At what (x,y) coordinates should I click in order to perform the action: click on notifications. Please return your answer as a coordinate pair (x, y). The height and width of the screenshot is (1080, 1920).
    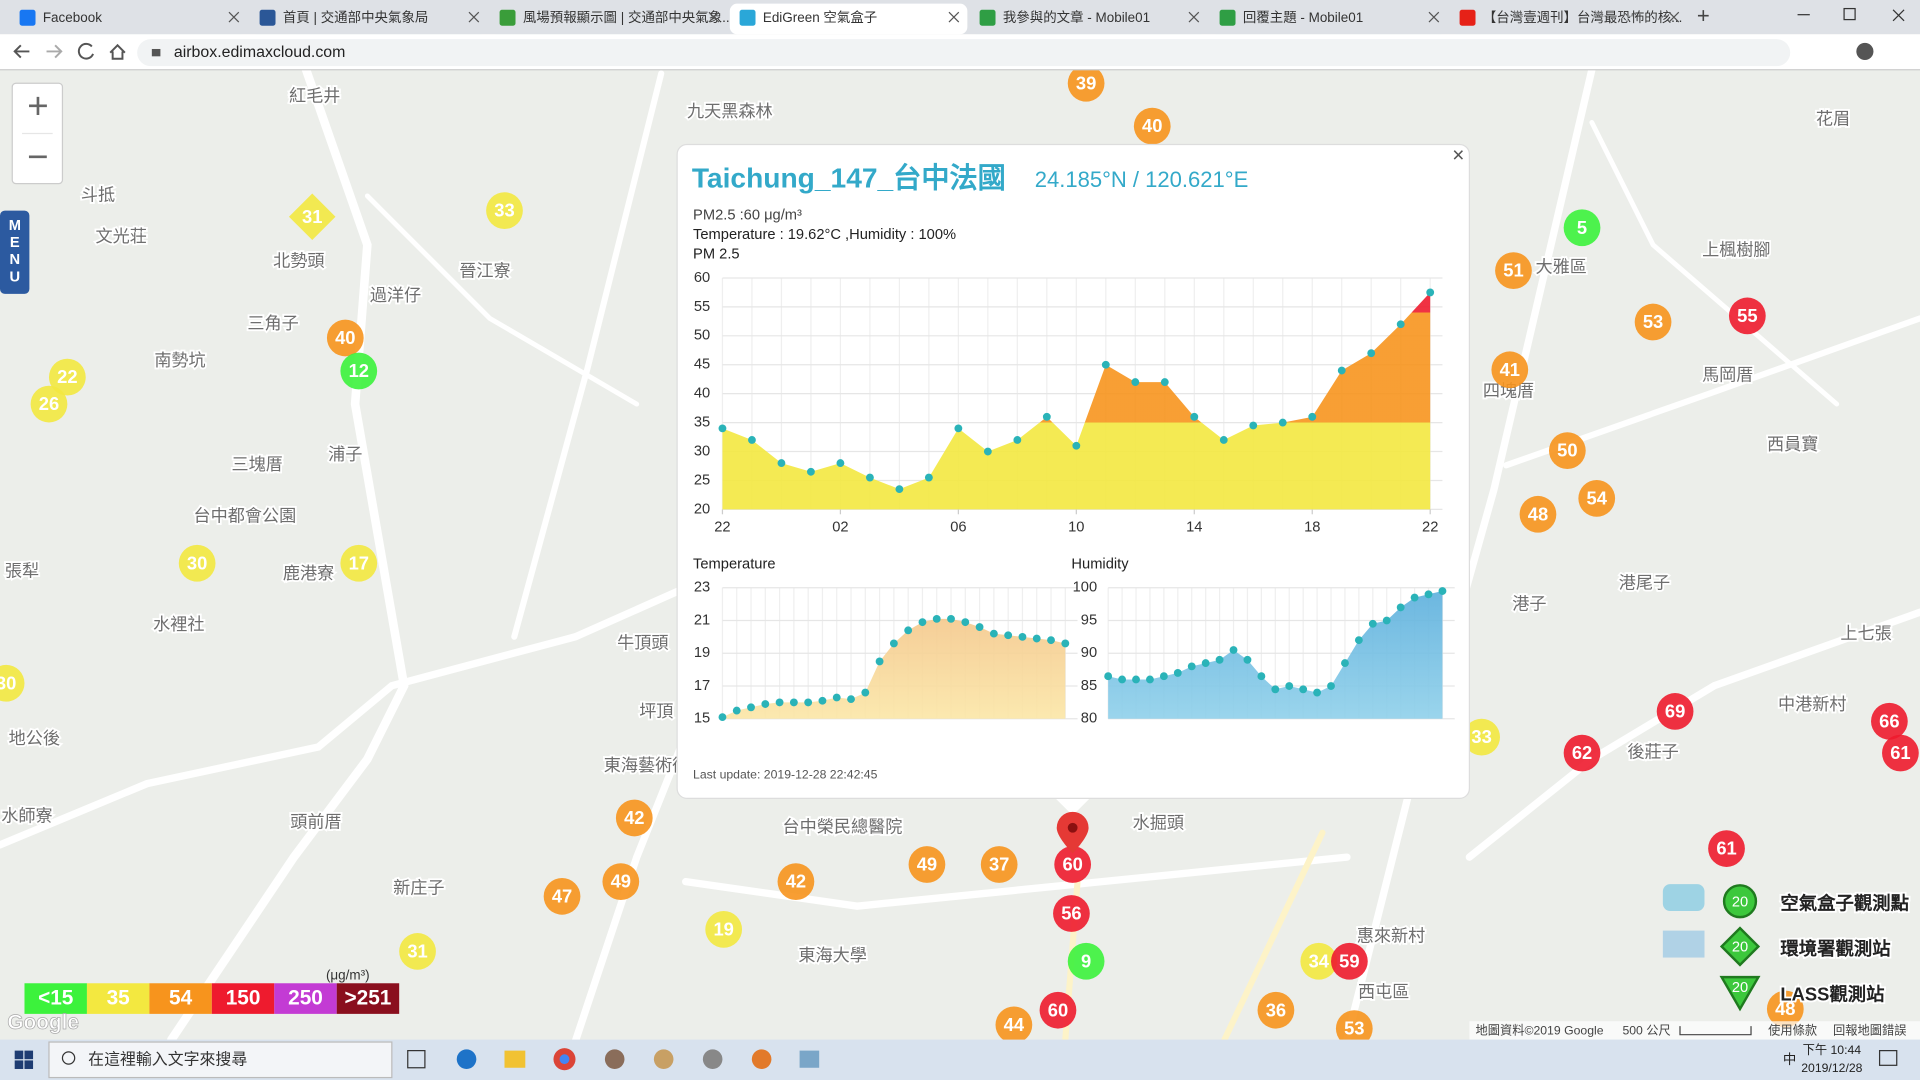
    Looking at the image, I should click on (1888, 1058).